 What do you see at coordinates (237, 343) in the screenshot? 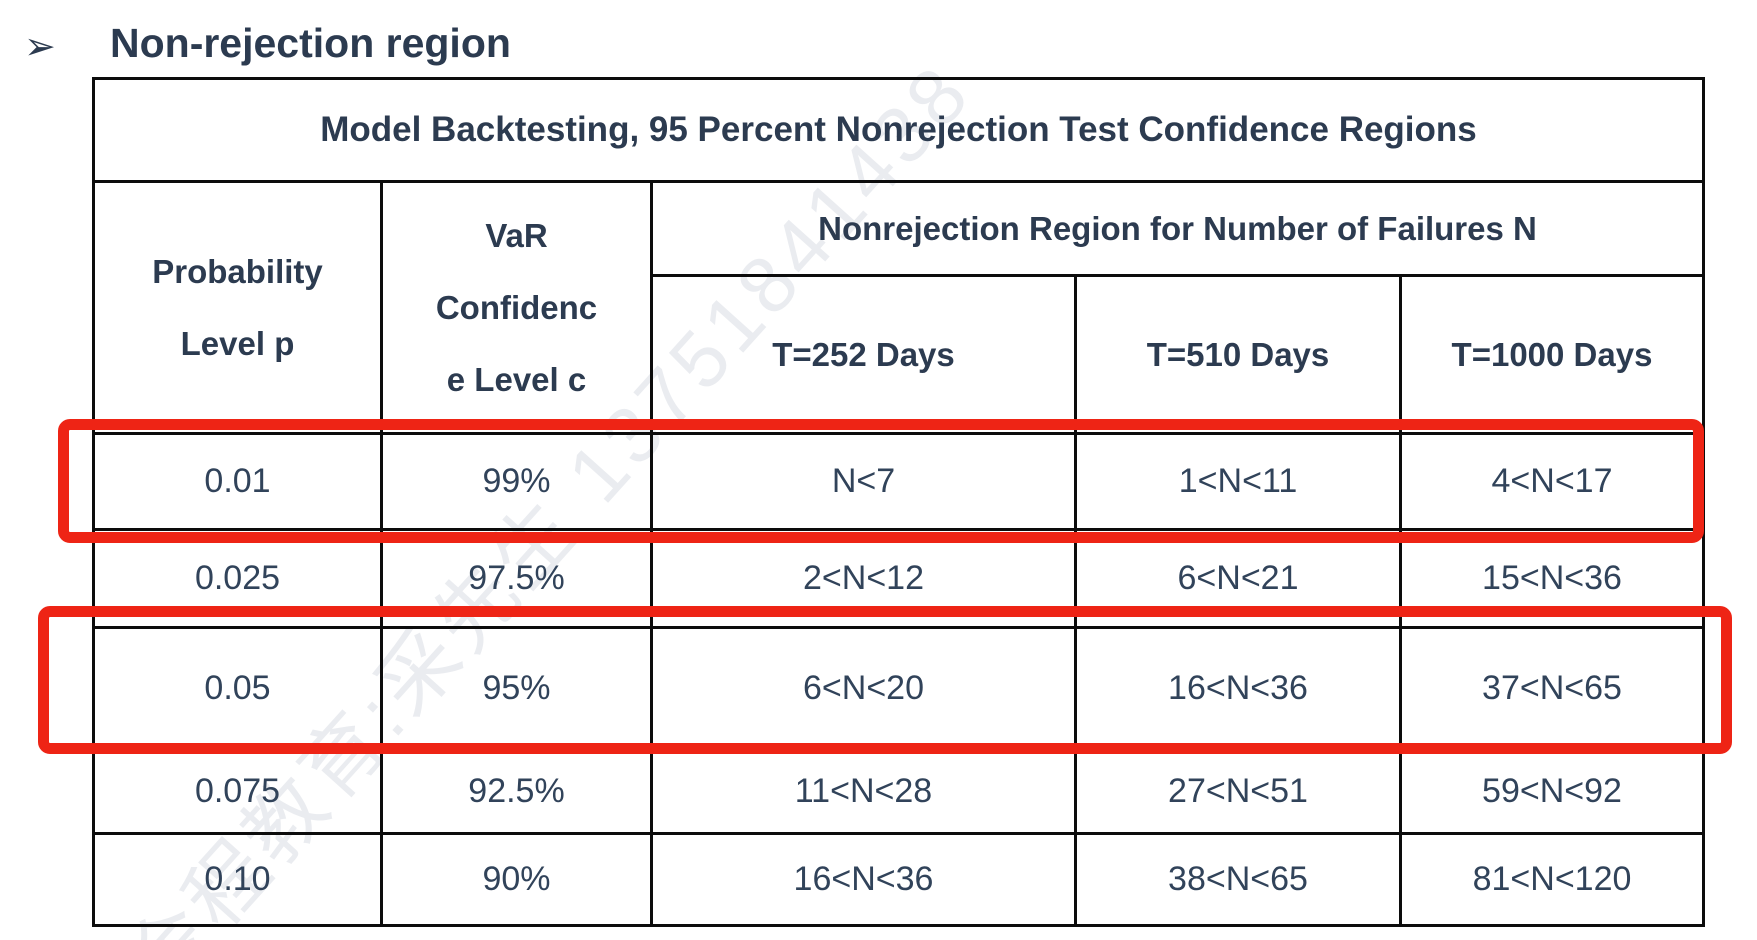
I see `column-header-probability-line2: Level p` at bounding box center [237, 343].